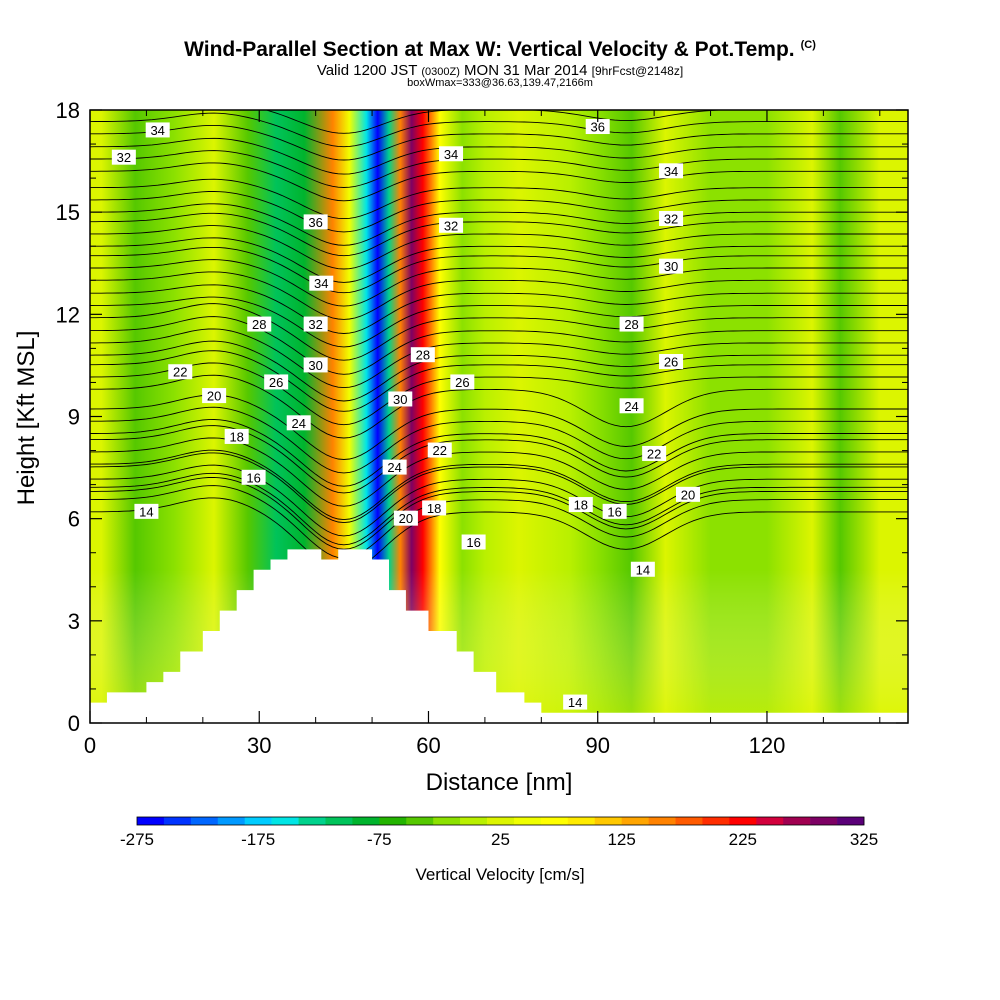 Image resolution: width=1000 pixels, height=1000 pixels. Describe the element at coordinates (500, 839) in the screenshot. I see `colorbar-tick-label: 25` at that location.